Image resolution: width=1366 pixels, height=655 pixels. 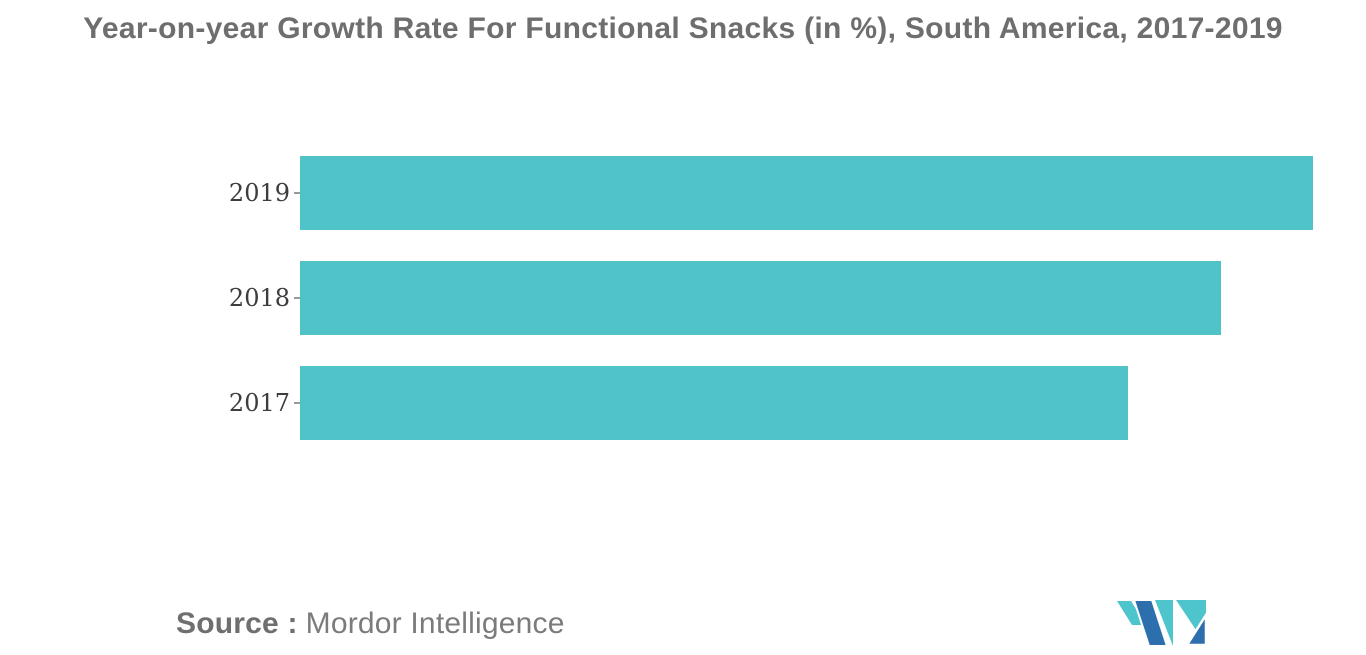 I want to click on source-caption: Source : Mordor Intelligence, so click(x=370, y=624).